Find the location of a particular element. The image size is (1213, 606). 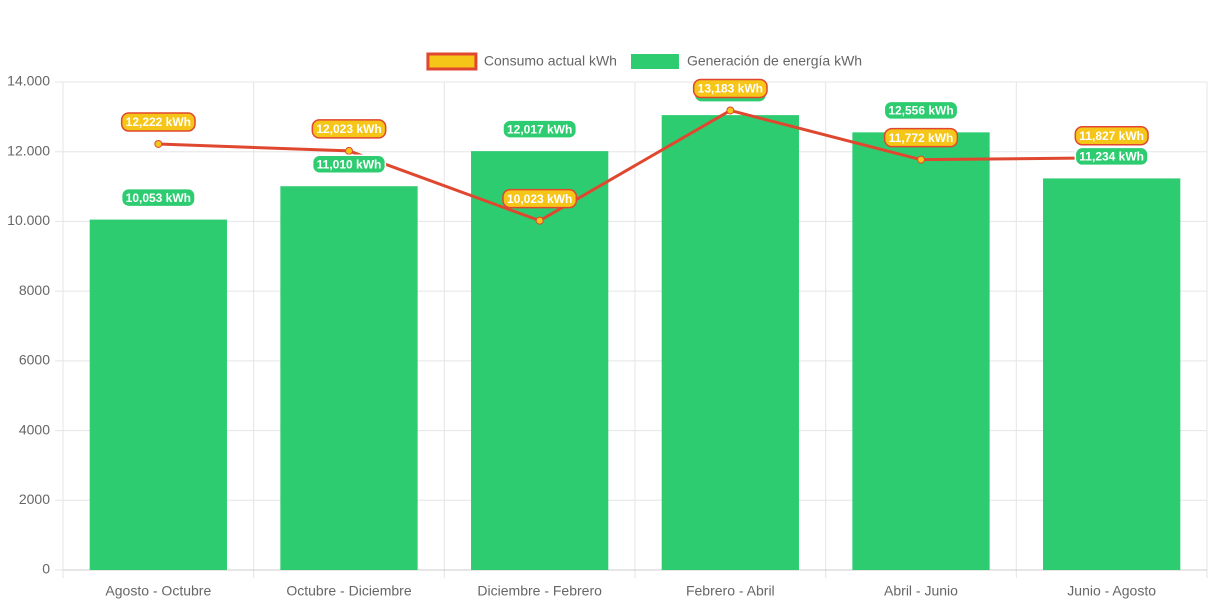

data-label: 12,017 kWh is located at coordinates (539, 129).